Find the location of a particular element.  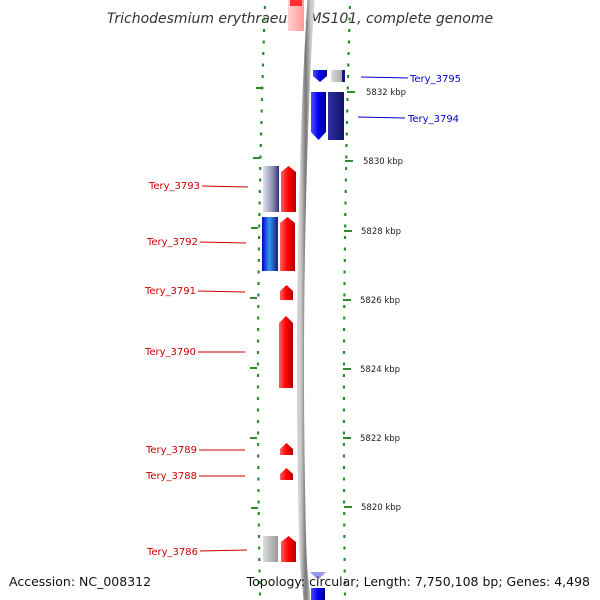

gene-label-tery-3794: Tery_3794 is located at coordinates (433, 119).